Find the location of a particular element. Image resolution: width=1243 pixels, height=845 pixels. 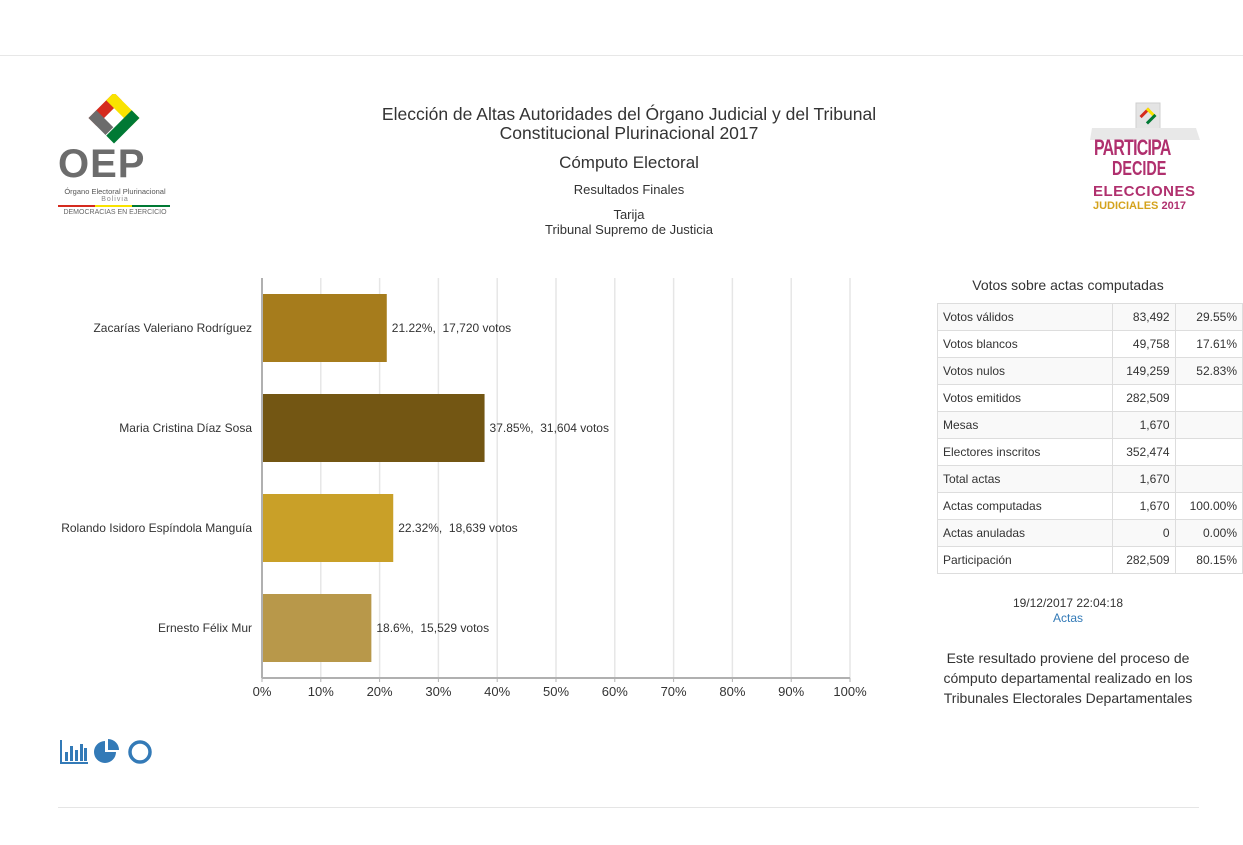

x-tick-label: 30% is located at coordinates (438, 691).